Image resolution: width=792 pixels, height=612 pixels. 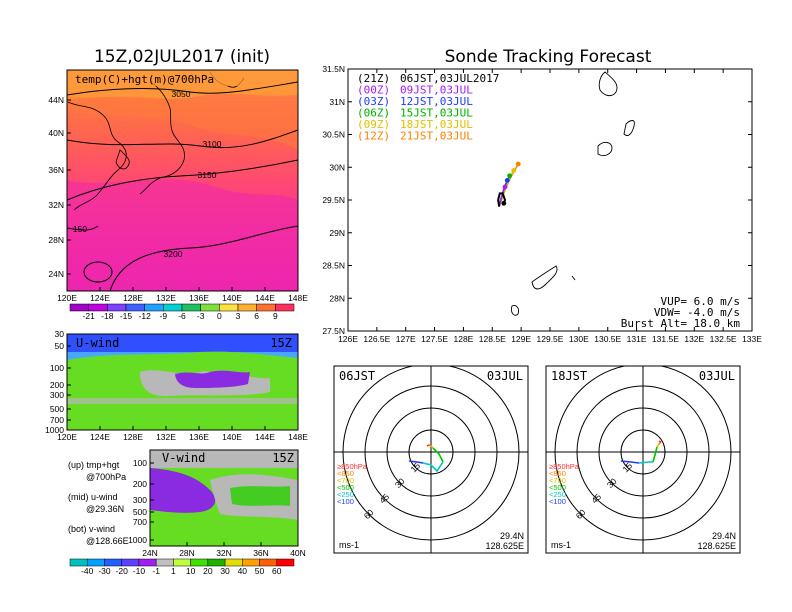 What do you see at coordinates (550, 339) in the screenshot?
I see `track-lon-tick-label: 129.5E` at bounding box center [550, 339].